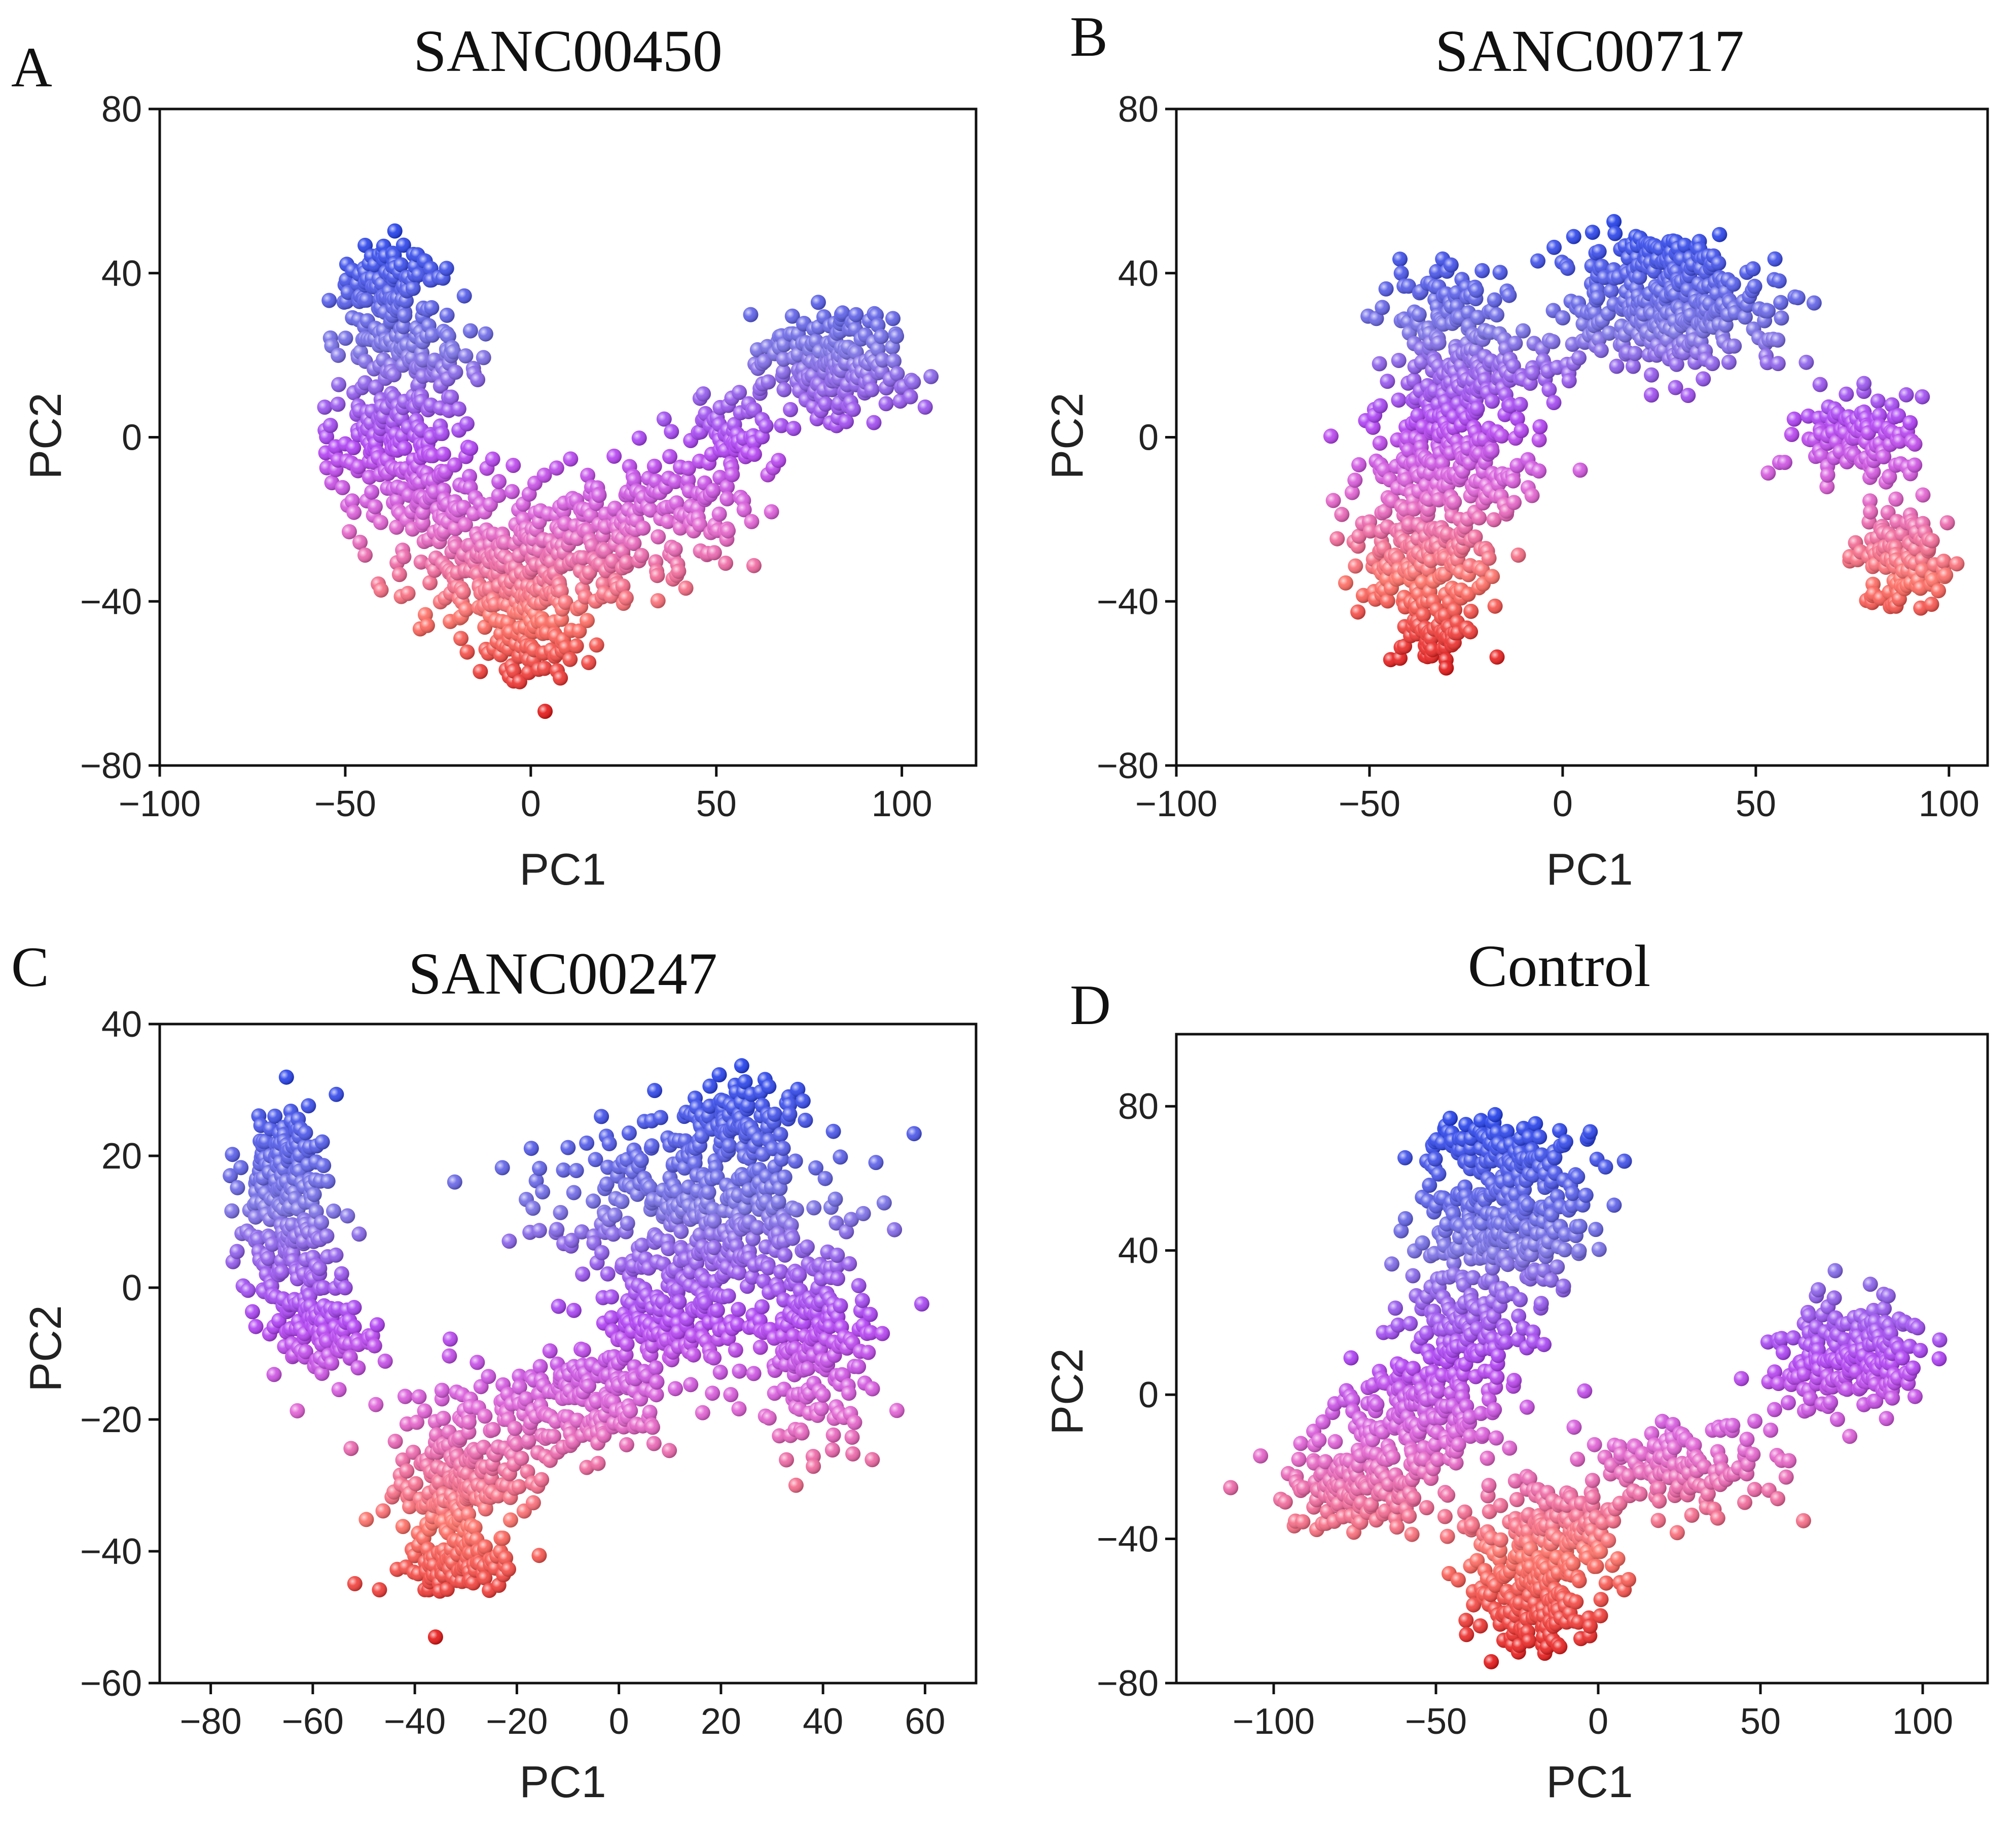 This screenshot has height=1823, width=2016. What do you see at coordinates (121, 273) in the screenshot?
I see `y-tick-label: 40` at bounding box center [121, 273].